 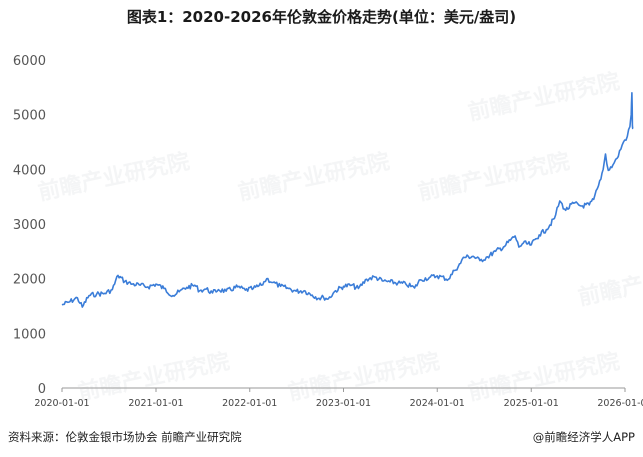 What do you see at coordinates (125, 437) in the screenshot?
I see `source-note: 资料来源：伦敦金银市场协会 前瞻产业研究院` at bounding box center [125, 437].